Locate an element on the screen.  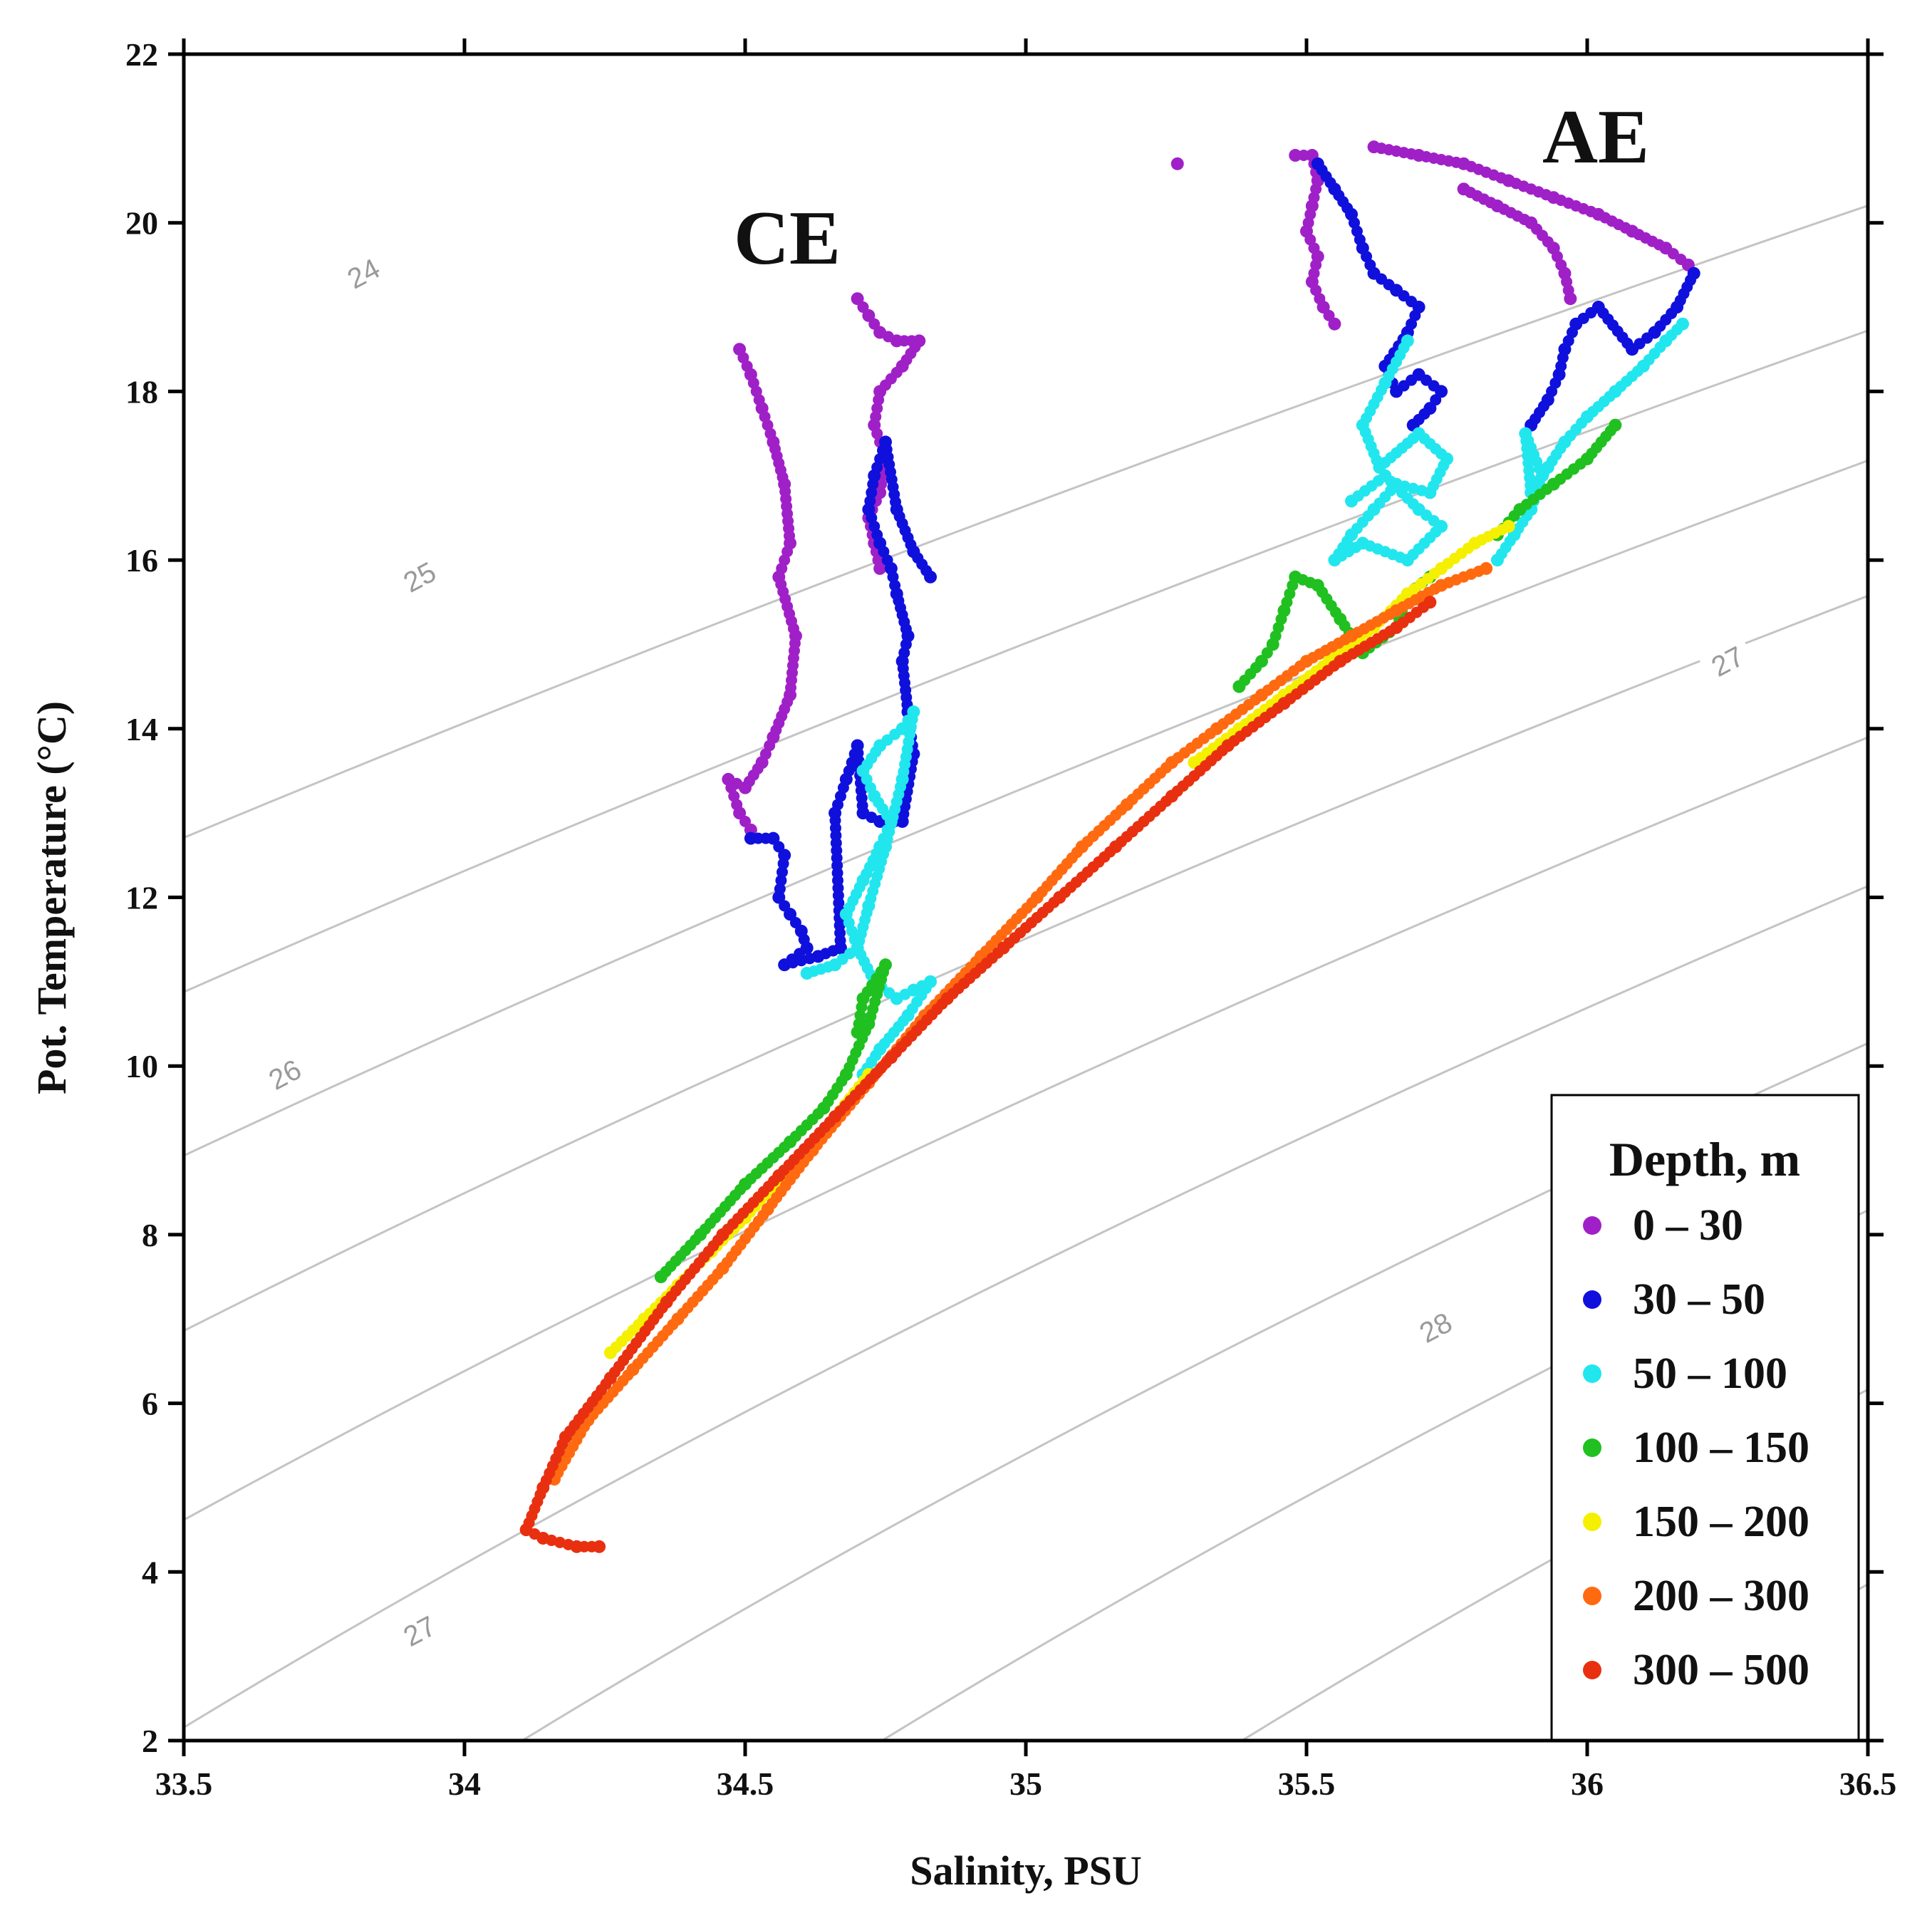
annotation-ae: AE is located at coordinates (1595, 138).